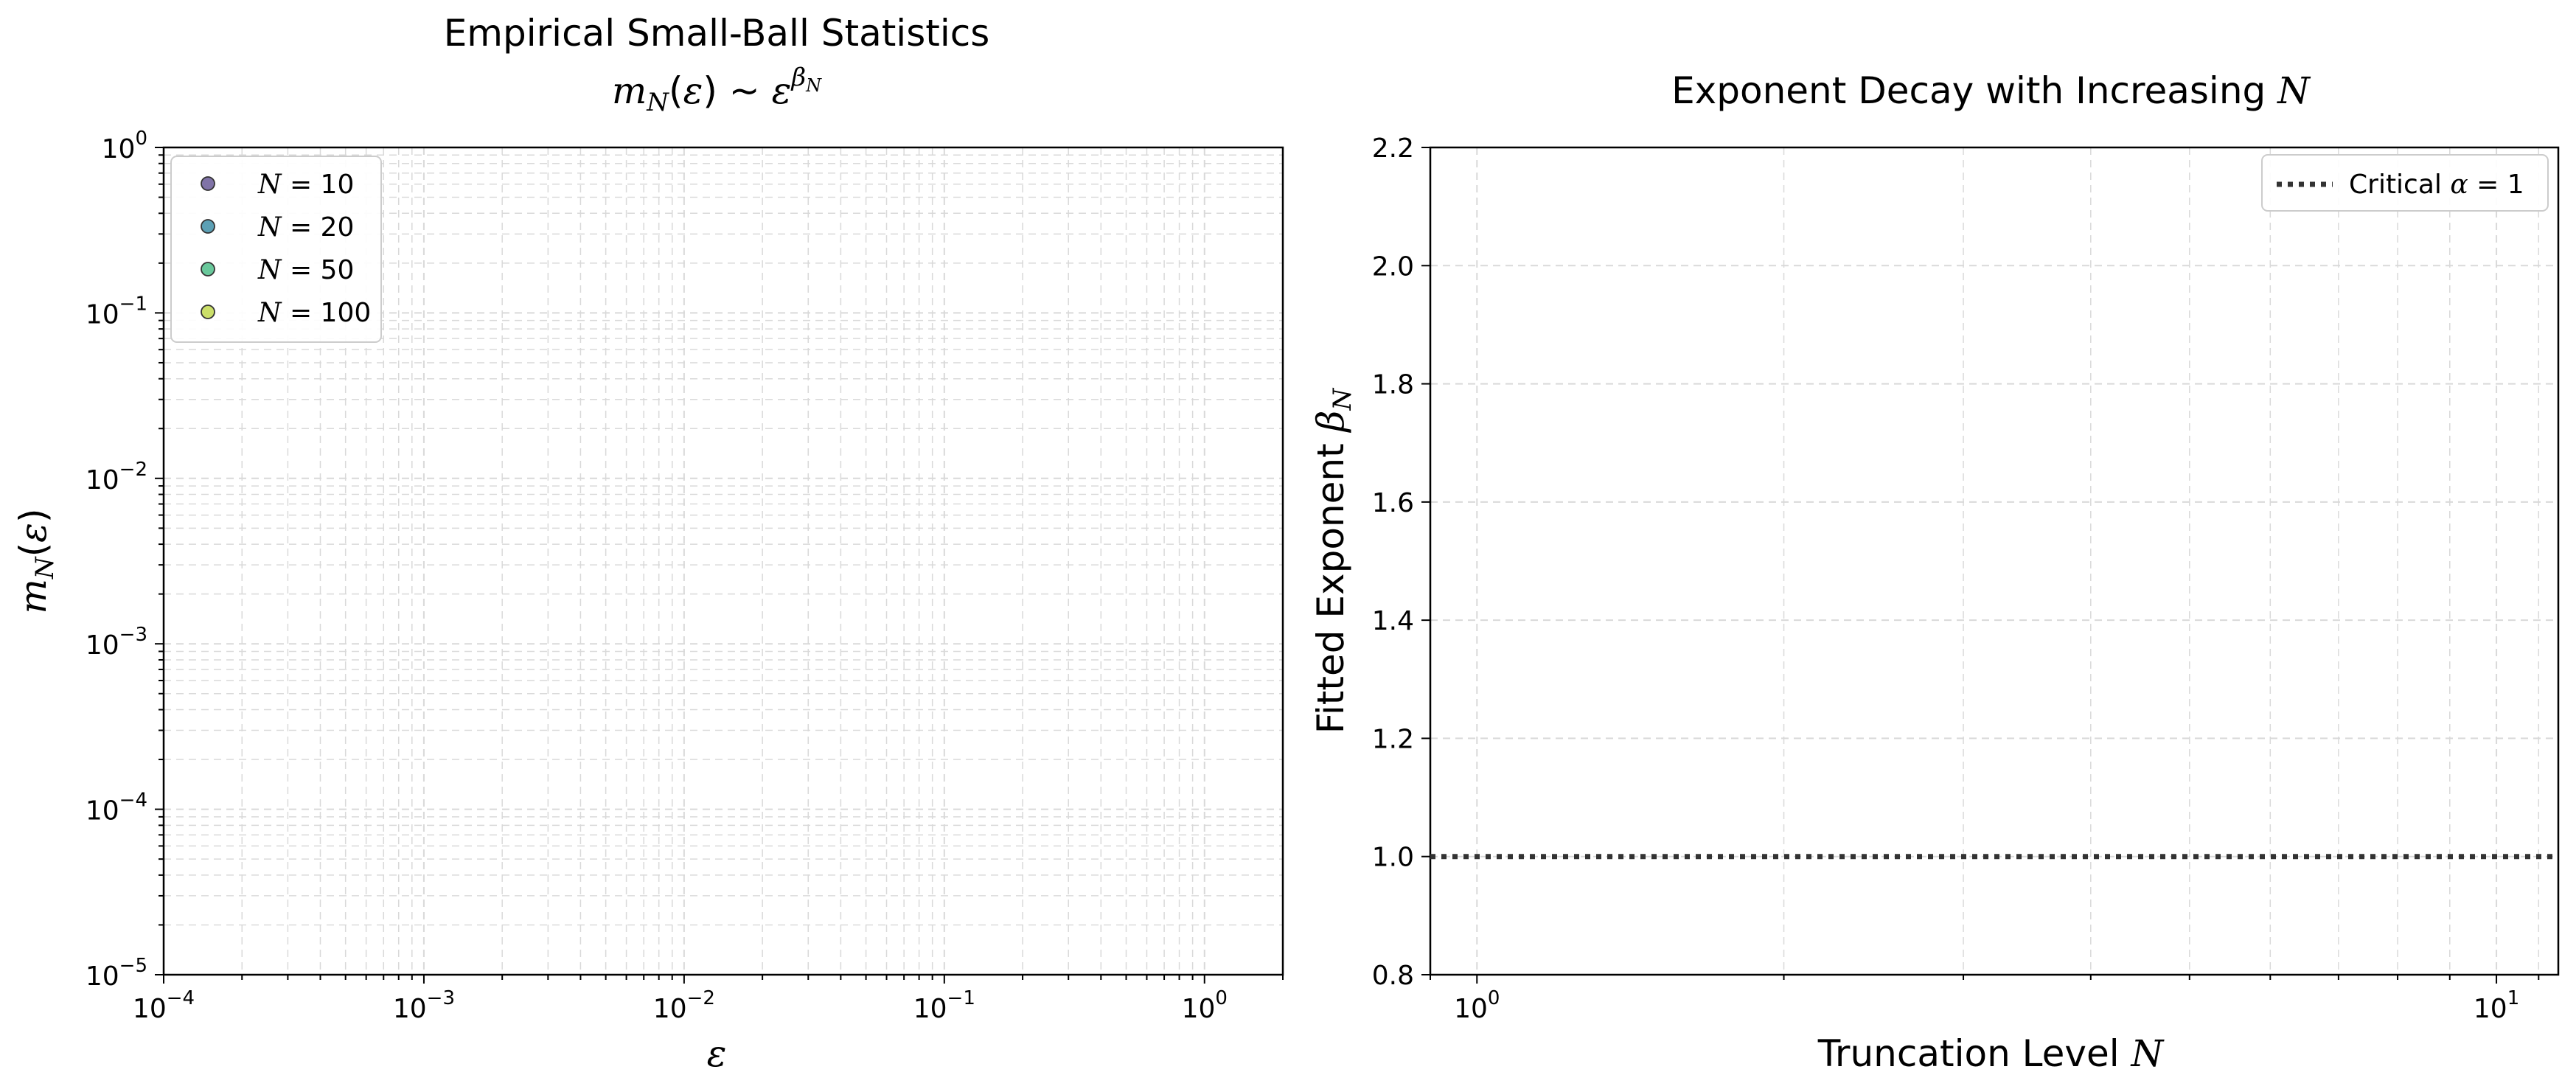 The image size is (2576, 1089). I want to click on legend-label-n50: N = 50, so click(305, 270).